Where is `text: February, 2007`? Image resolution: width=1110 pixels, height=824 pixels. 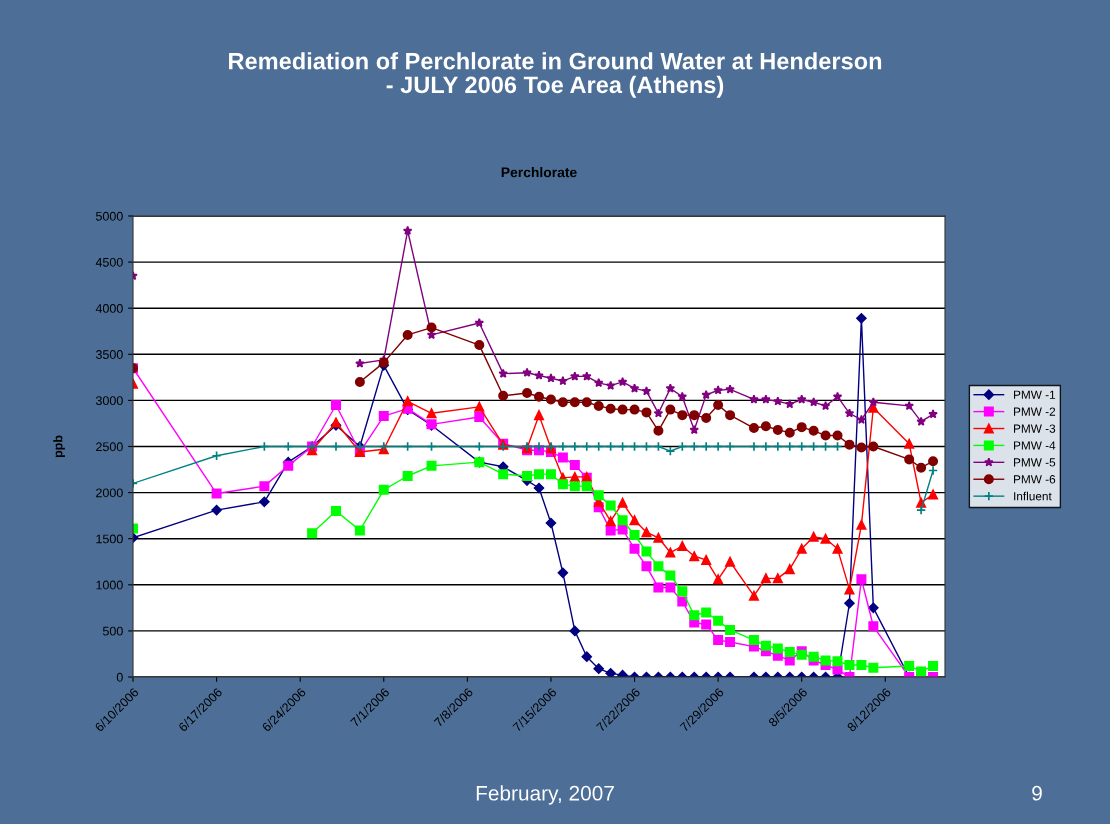
text: February, 2007 is located at coordinates (545, 795).